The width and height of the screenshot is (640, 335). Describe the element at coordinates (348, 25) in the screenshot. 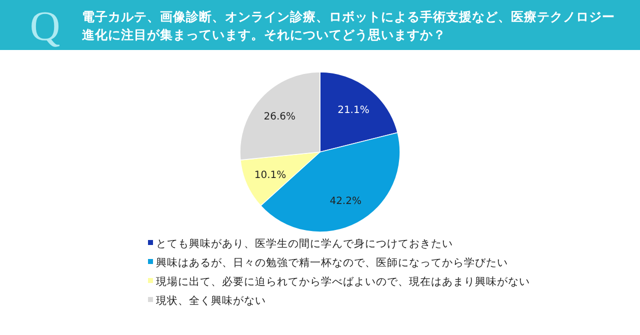

I see `chart-title: 電子カルテ、画像診断、オンライン診療、ロボットによる手術支援など、医療テクノロジー進化に注目が集まっています。それについてどう思いますか？` at that location.